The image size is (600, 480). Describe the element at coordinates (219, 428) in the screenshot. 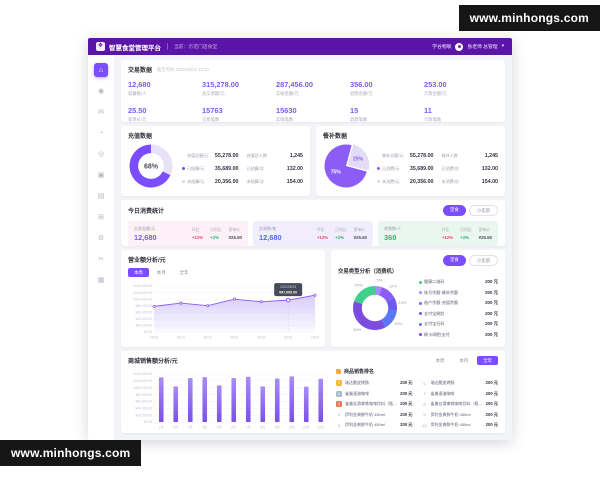

I see `svg-text: 5月` at that location.